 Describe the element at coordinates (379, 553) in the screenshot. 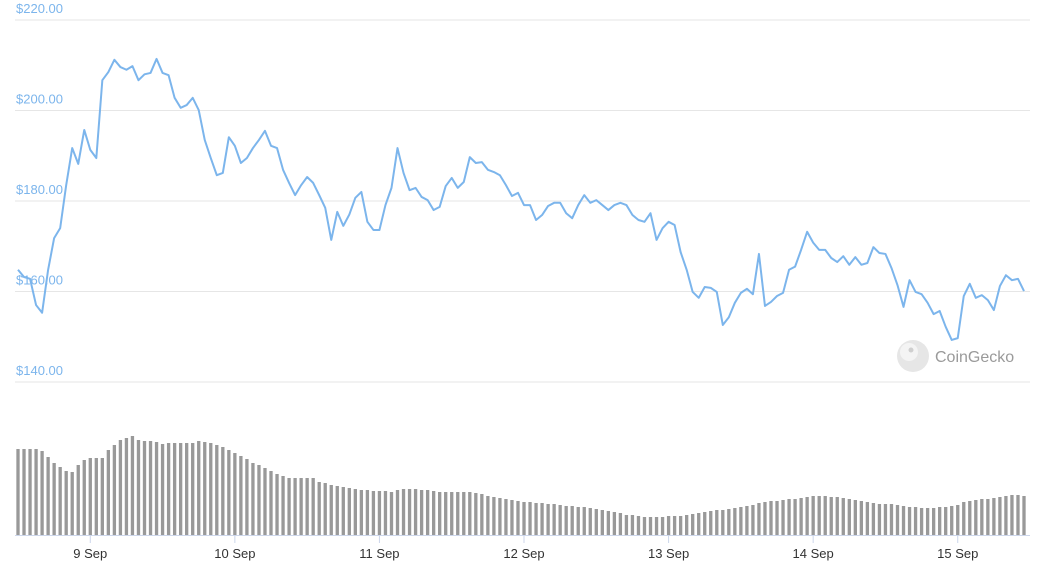

I see `x-tick-label: 11 Sep` at that location.